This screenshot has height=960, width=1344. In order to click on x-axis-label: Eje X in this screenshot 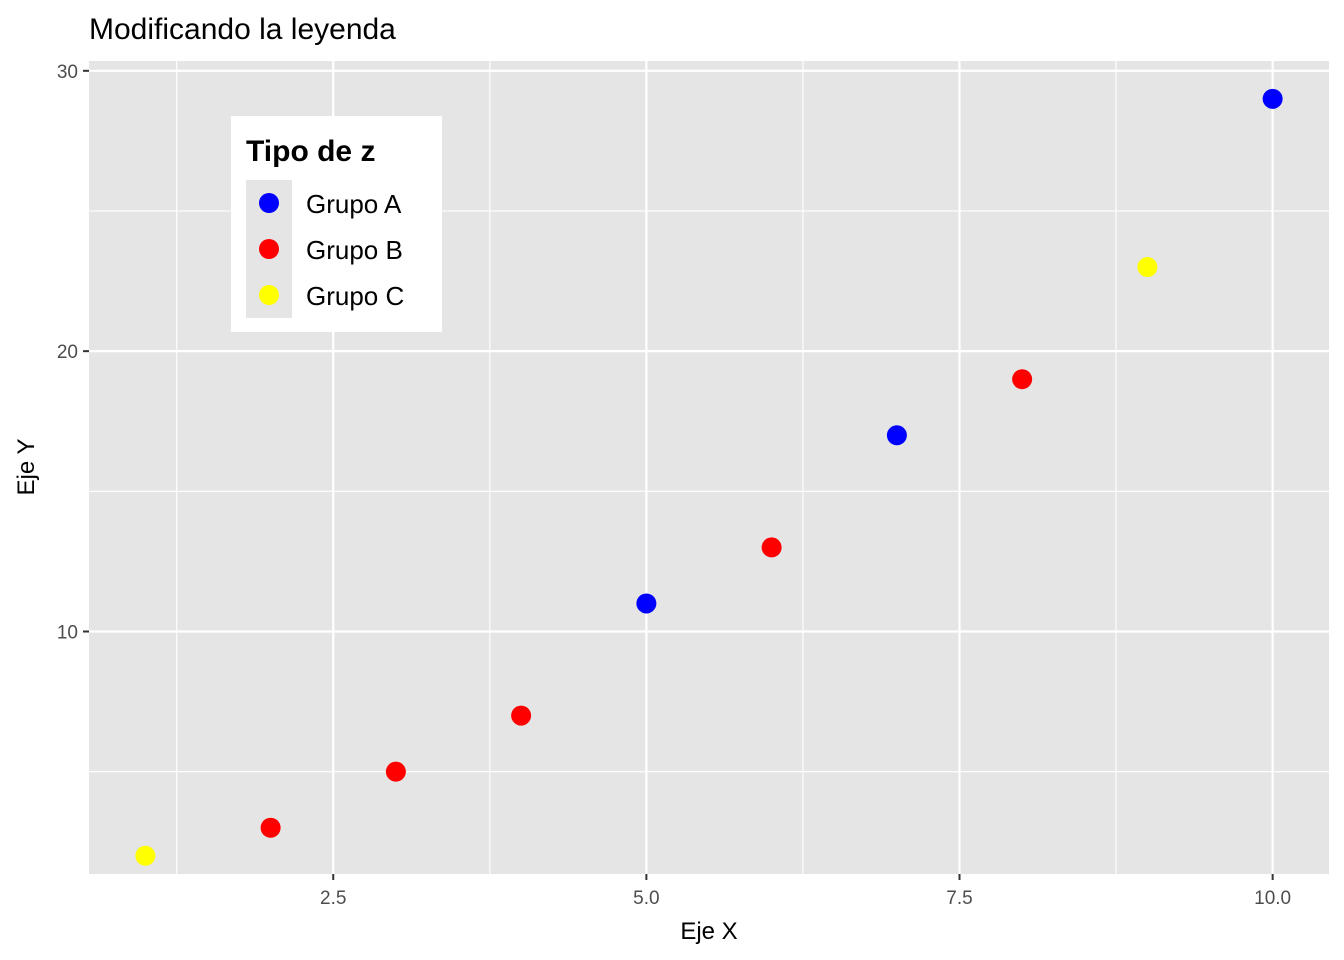, I will do `click(708, 931)`.